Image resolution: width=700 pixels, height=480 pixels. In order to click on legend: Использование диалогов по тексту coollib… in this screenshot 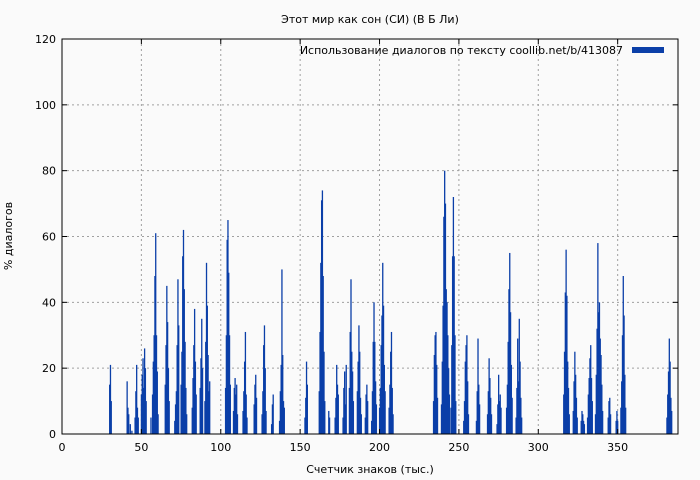, I will do `click(482, 50)`.